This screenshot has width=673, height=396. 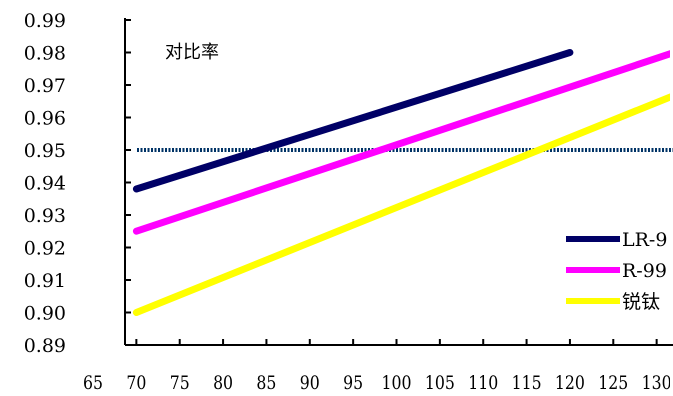 What do you see at coordinates (397, 383) in the screenshot?
I see `x-tick-label: 100` at bounding box center [397, 383].